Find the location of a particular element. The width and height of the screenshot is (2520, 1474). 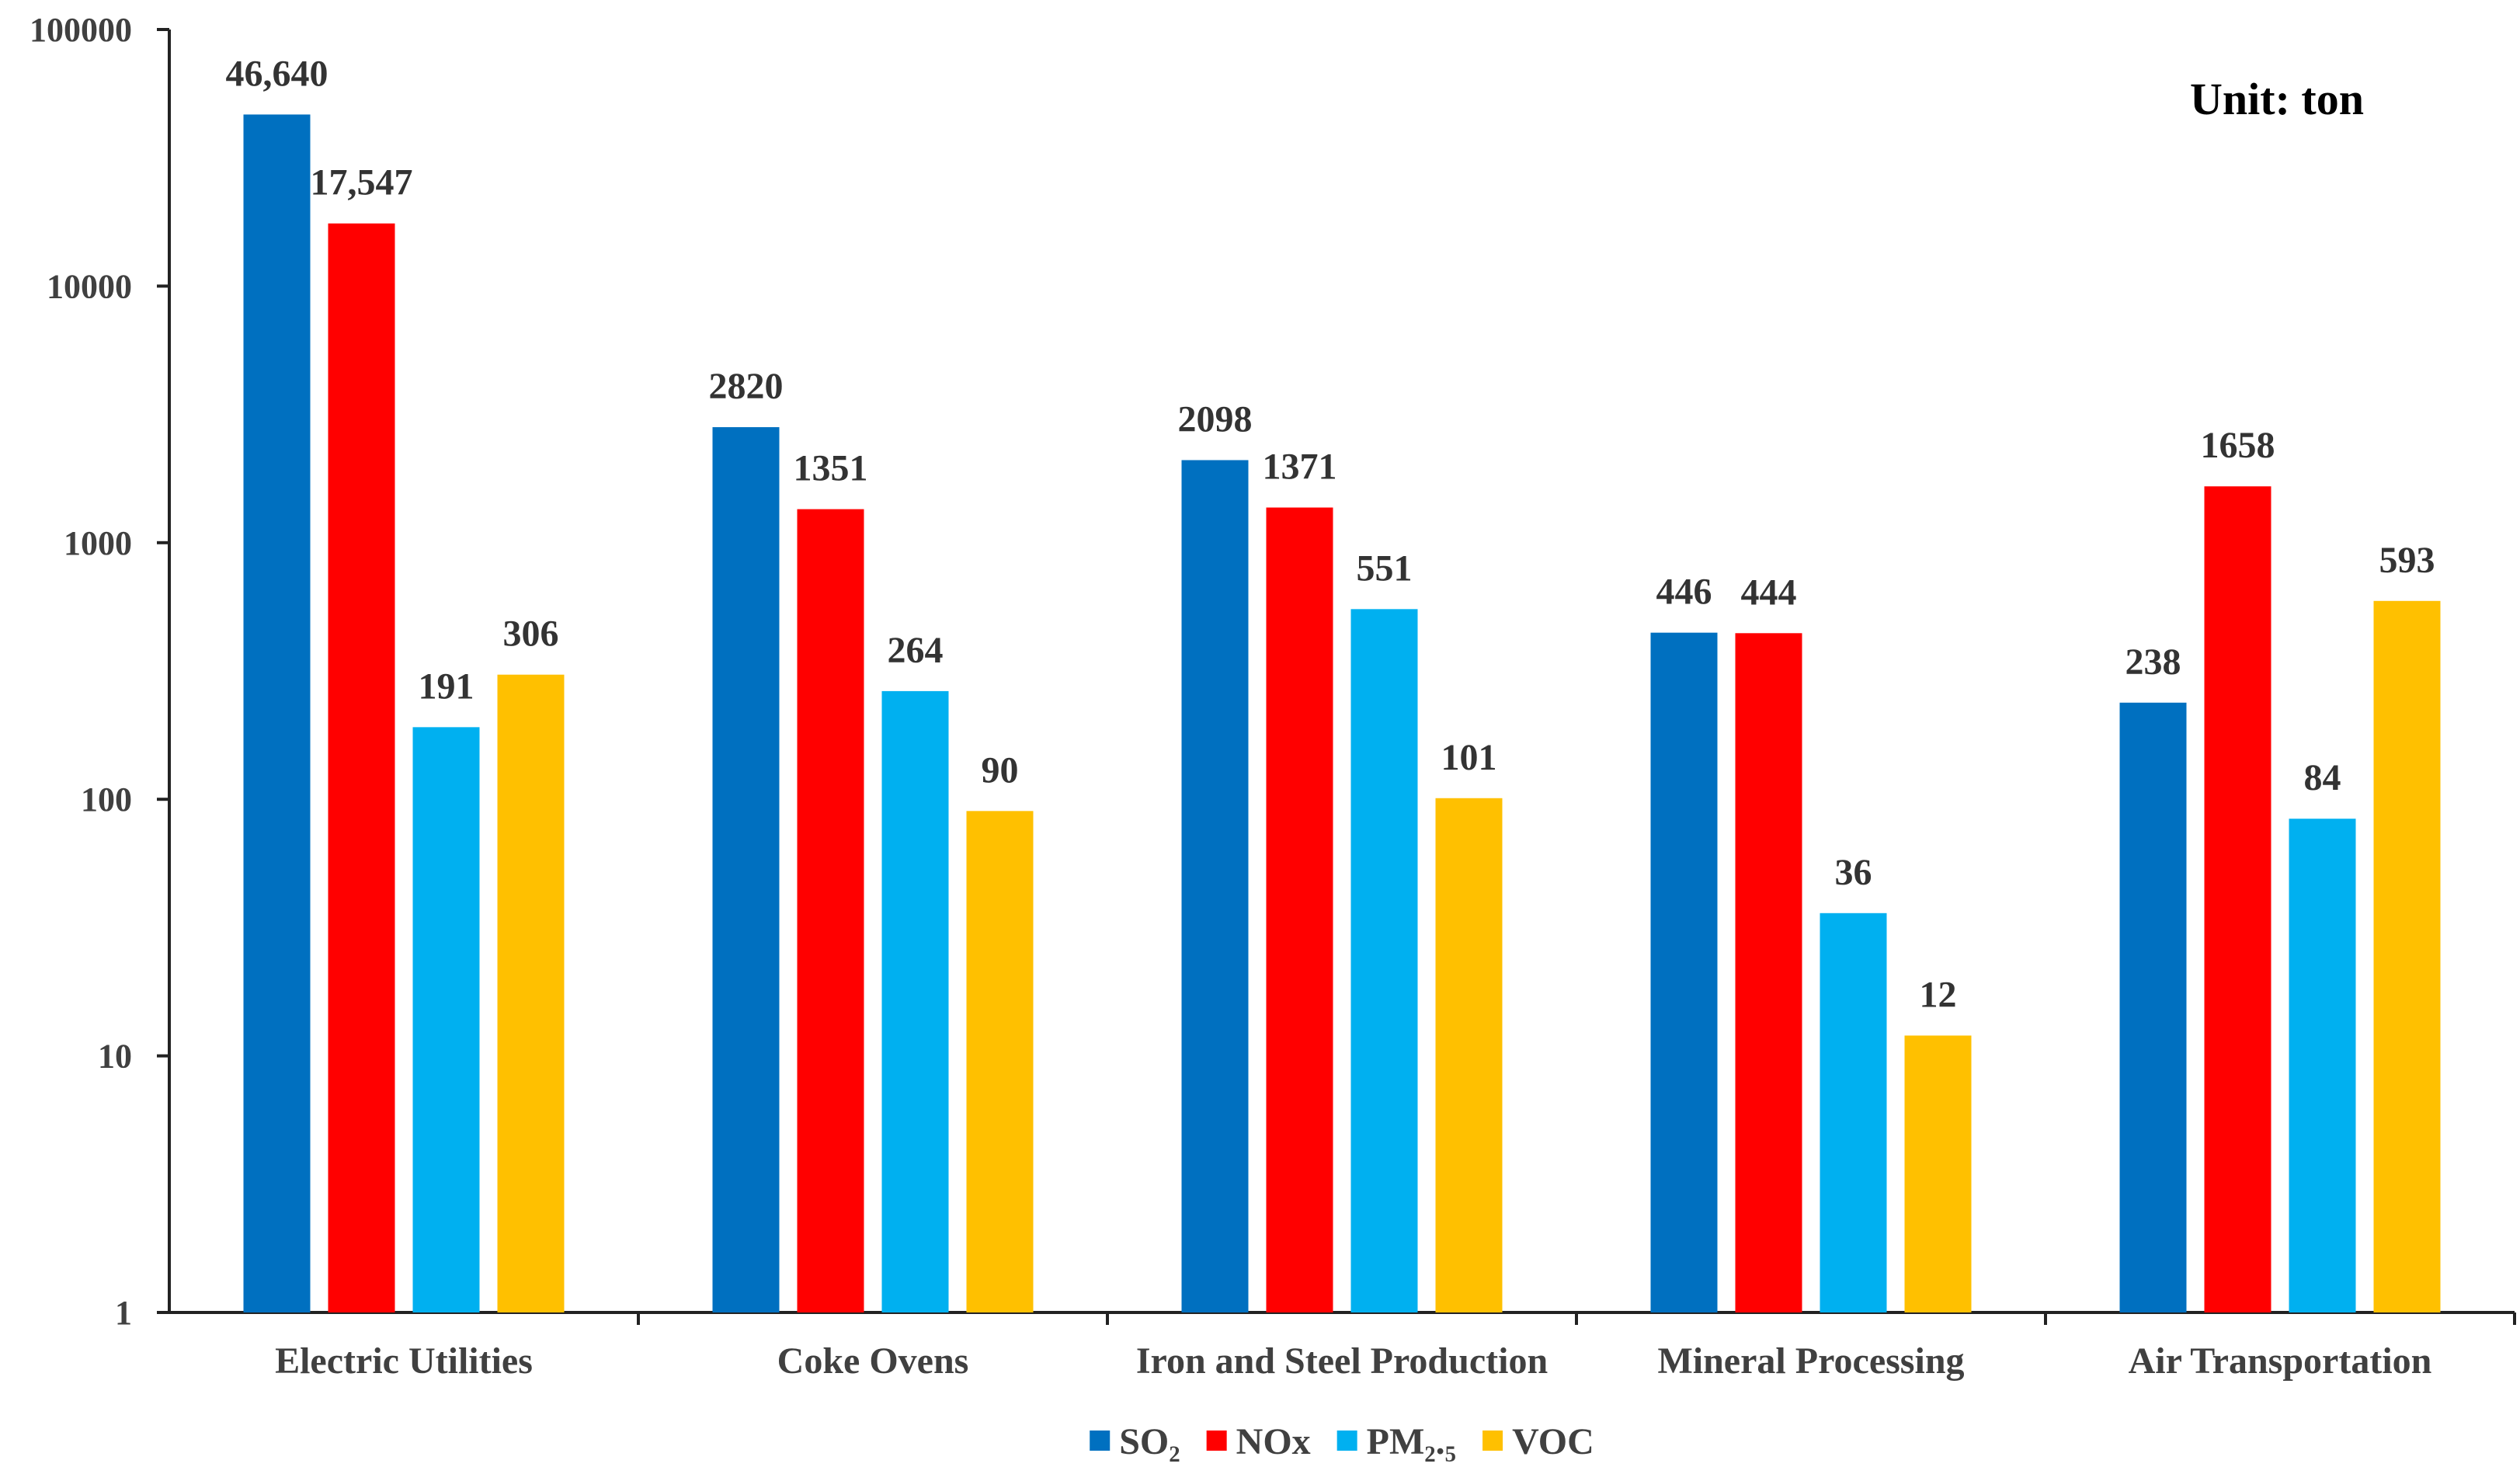

data-label: 306 is located at coordinates (531, 634).